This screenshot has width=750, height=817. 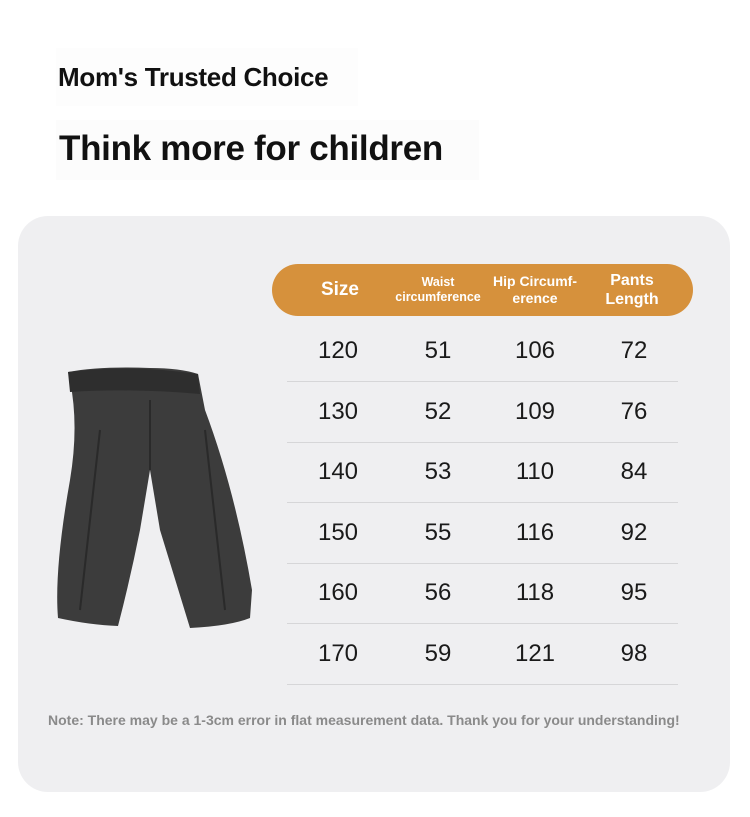 What do you see at coordinates (438, 471) in the screenshot?
I see `table-cell: 53` at bounding box center [438, 471].